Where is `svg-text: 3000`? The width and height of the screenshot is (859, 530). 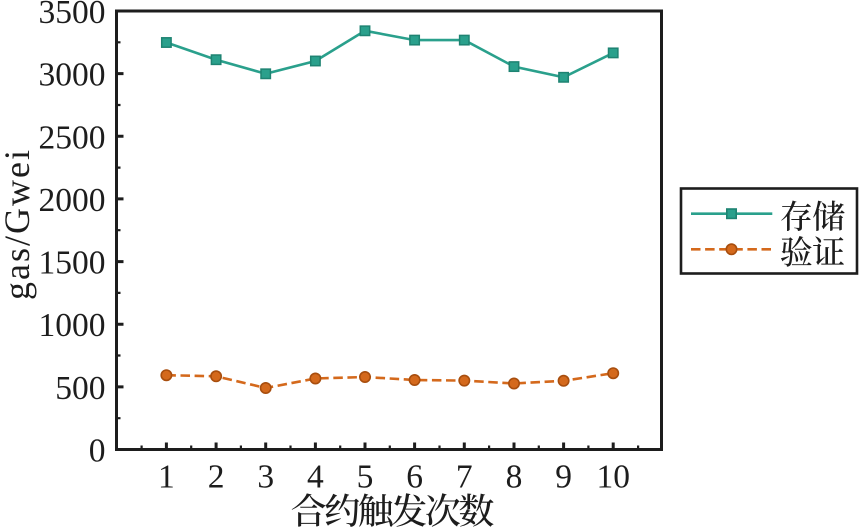 svg-text: 3000 is located at coordinates (72, 75).